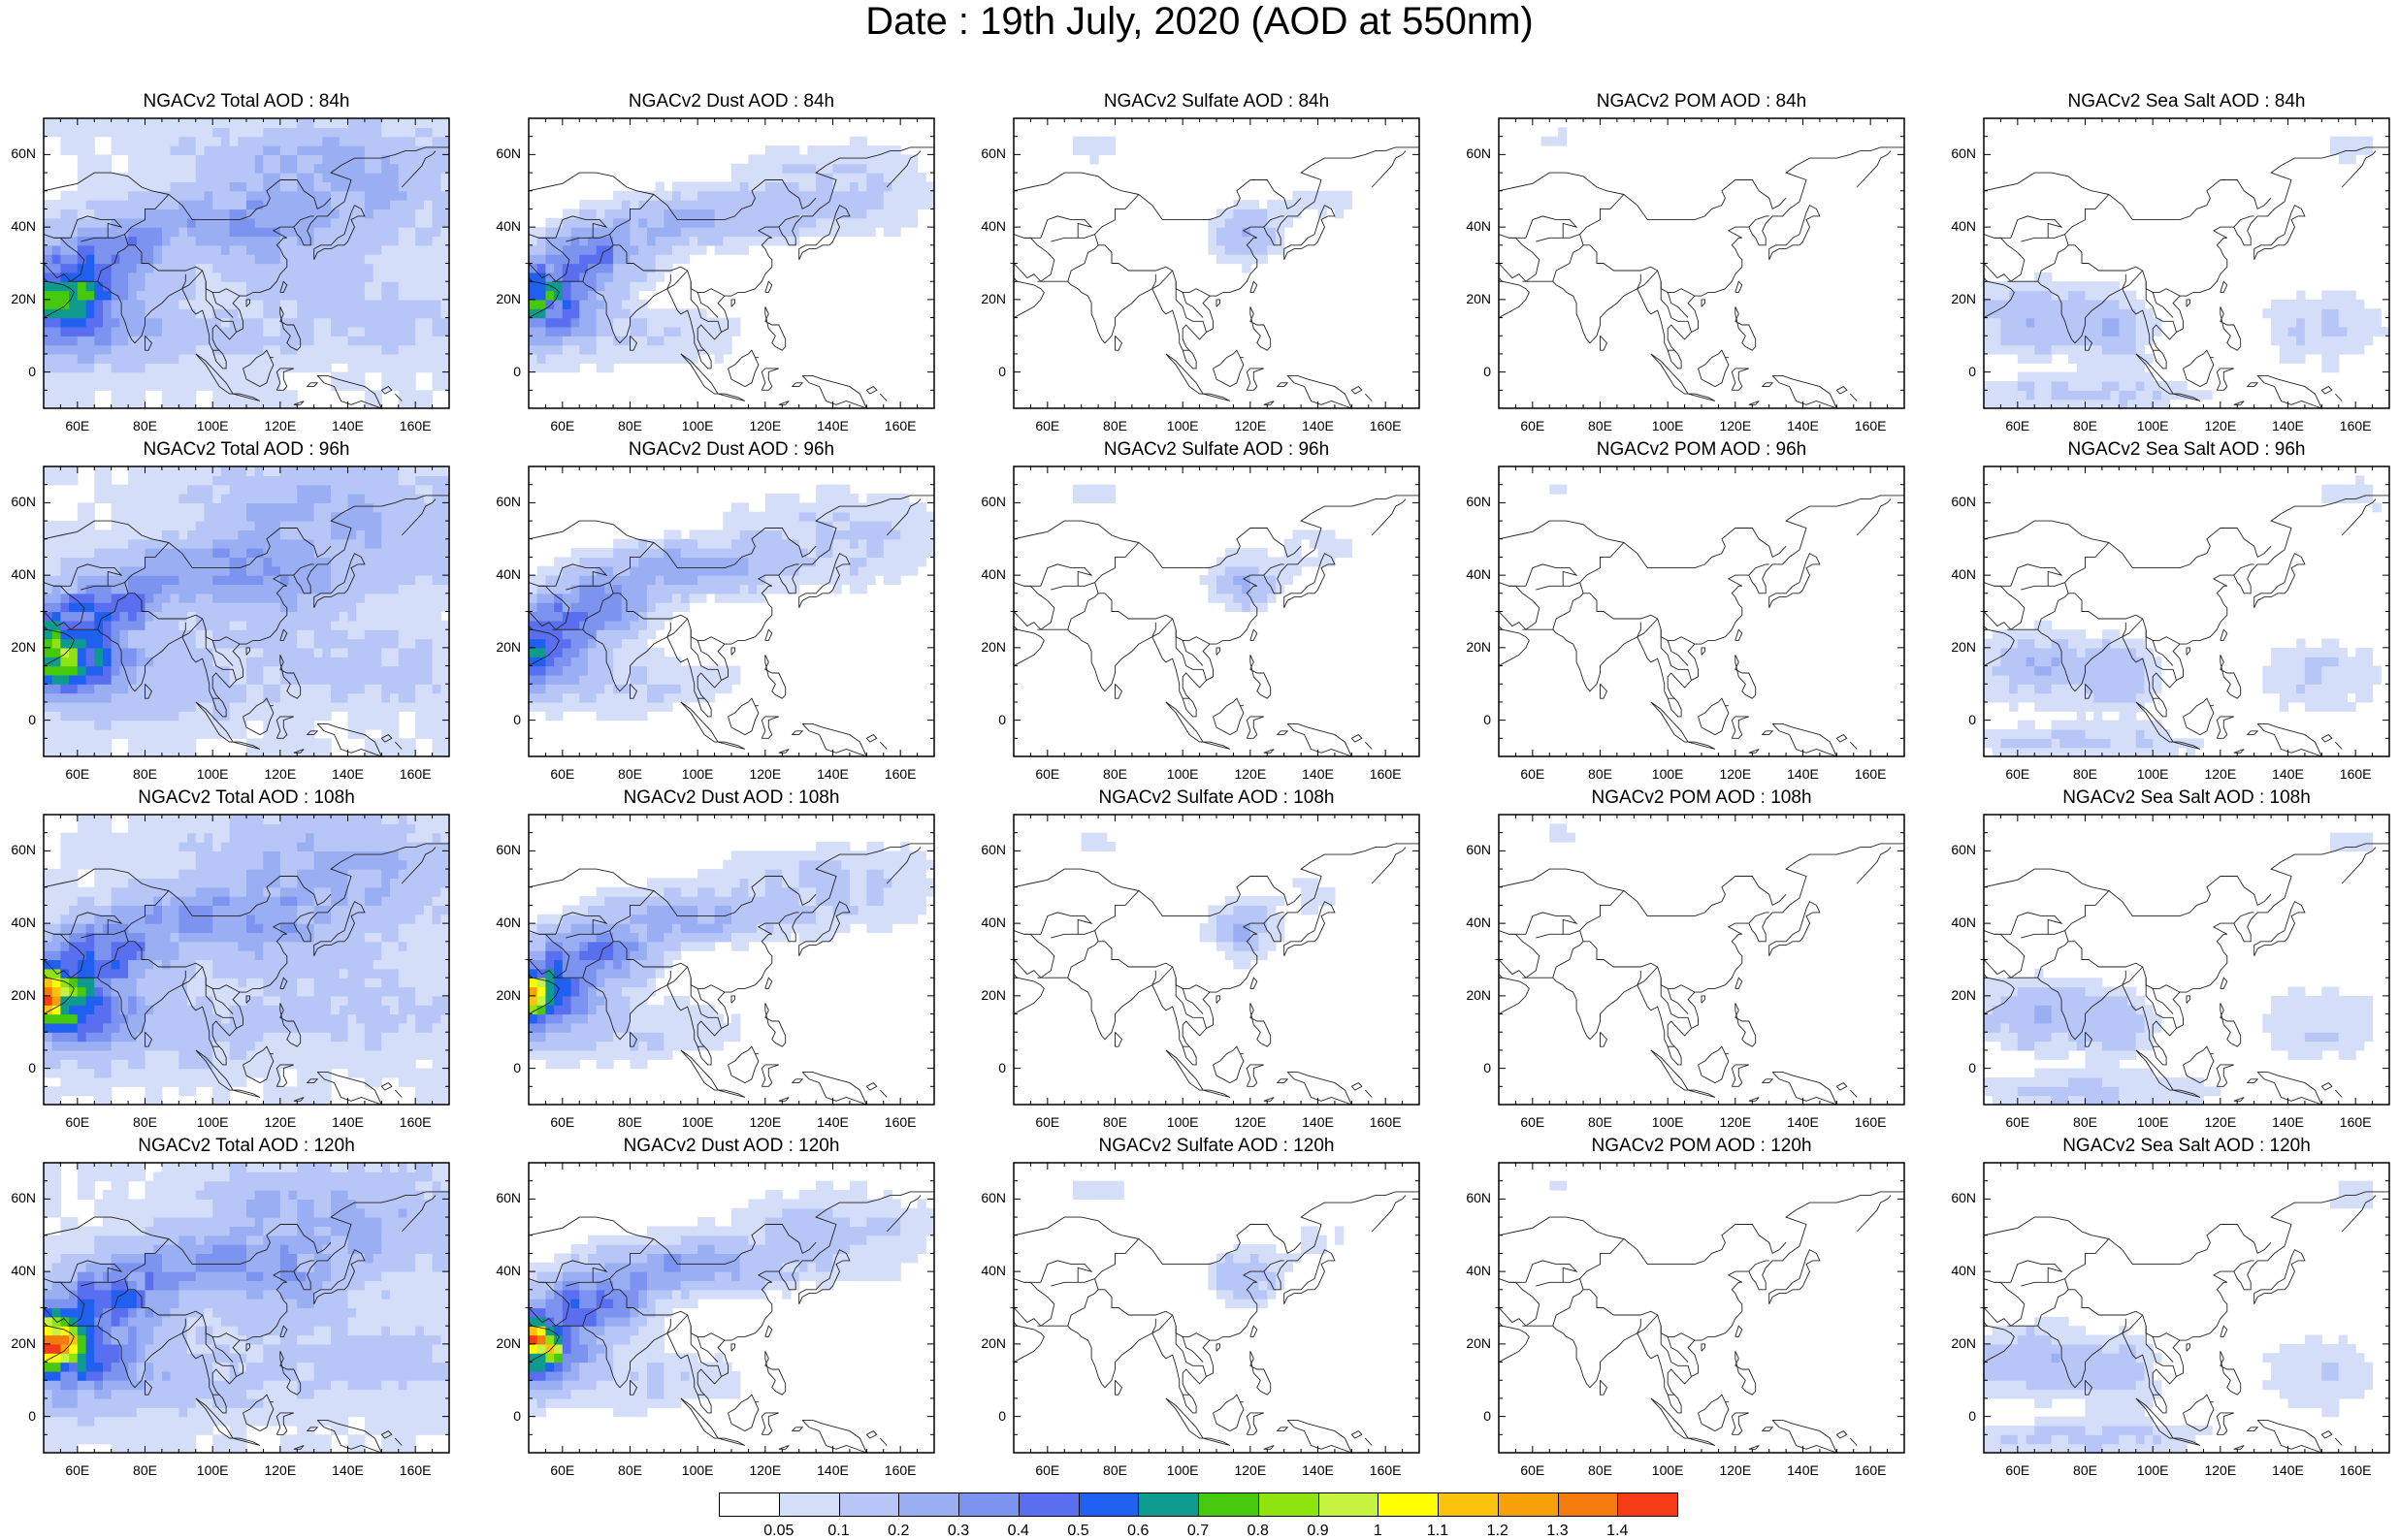  What do you see at coordinates (1318, 1531) in the screenshot?
I see `colorbar-label: 0.9` at bounding box center [1318, 1531].